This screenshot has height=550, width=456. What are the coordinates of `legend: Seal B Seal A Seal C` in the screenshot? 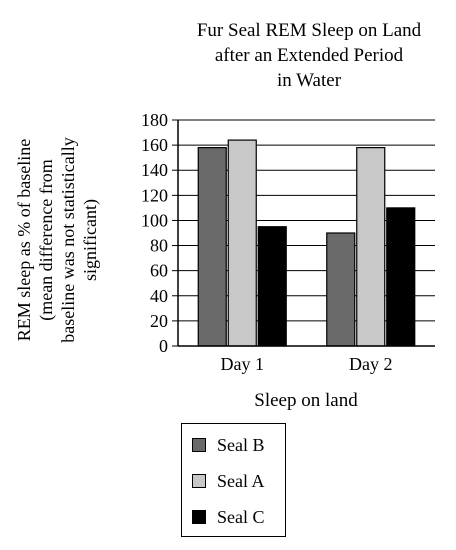 It's located at (233, 480).